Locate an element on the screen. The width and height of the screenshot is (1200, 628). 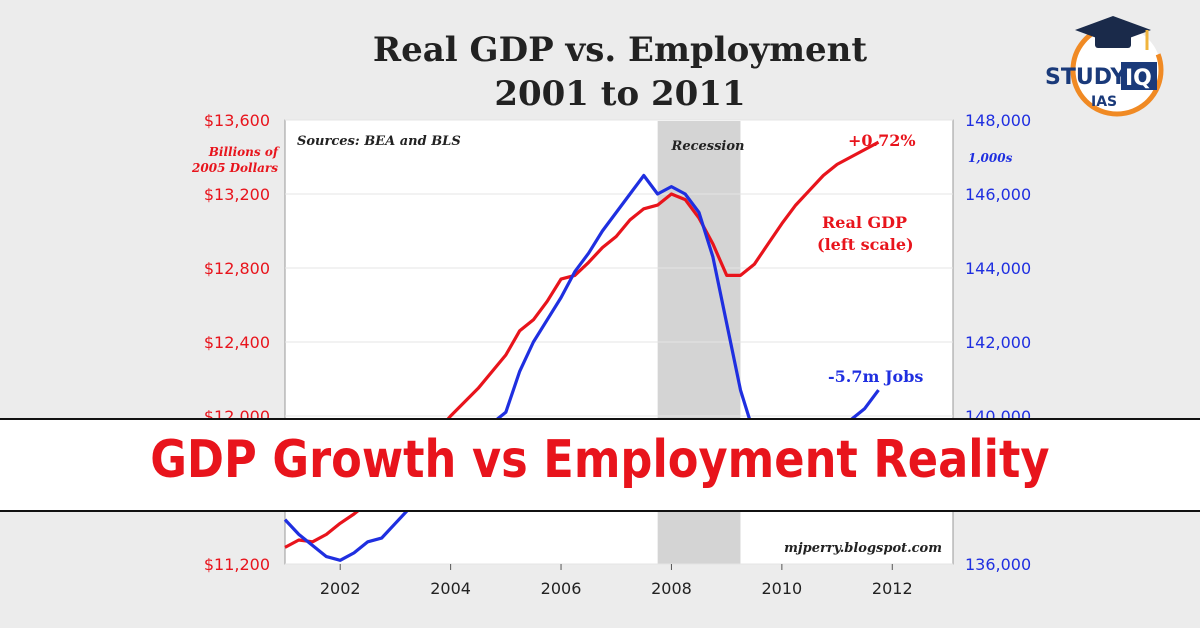
unit-label-left-1: Billions of is located at coordinates (244, 152).